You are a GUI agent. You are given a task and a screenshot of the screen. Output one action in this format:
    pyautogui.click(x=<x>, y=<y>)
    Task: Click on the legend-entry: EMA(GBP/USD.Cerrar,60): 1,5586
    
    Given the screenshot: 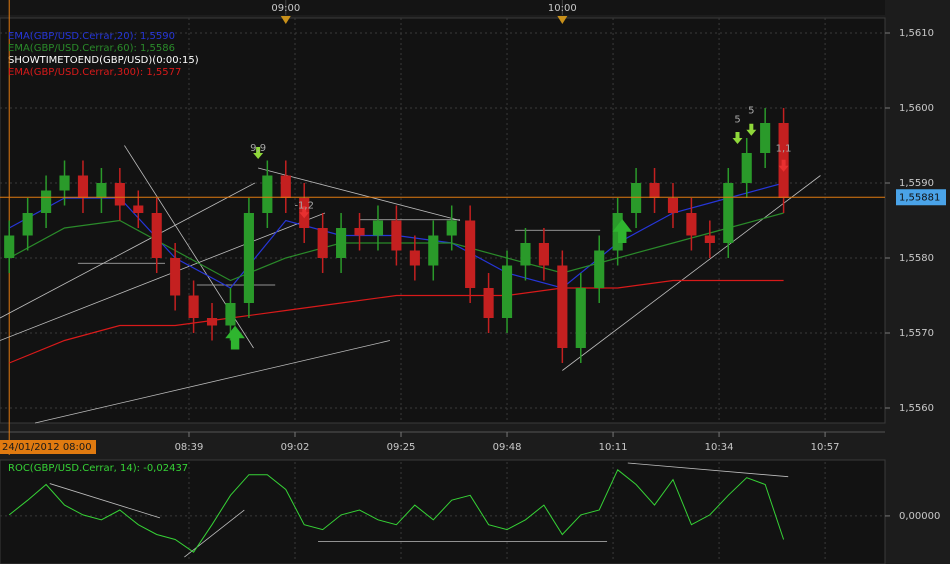 What is the action you would take?
    pyautogui.click(x=91, y=48)
    